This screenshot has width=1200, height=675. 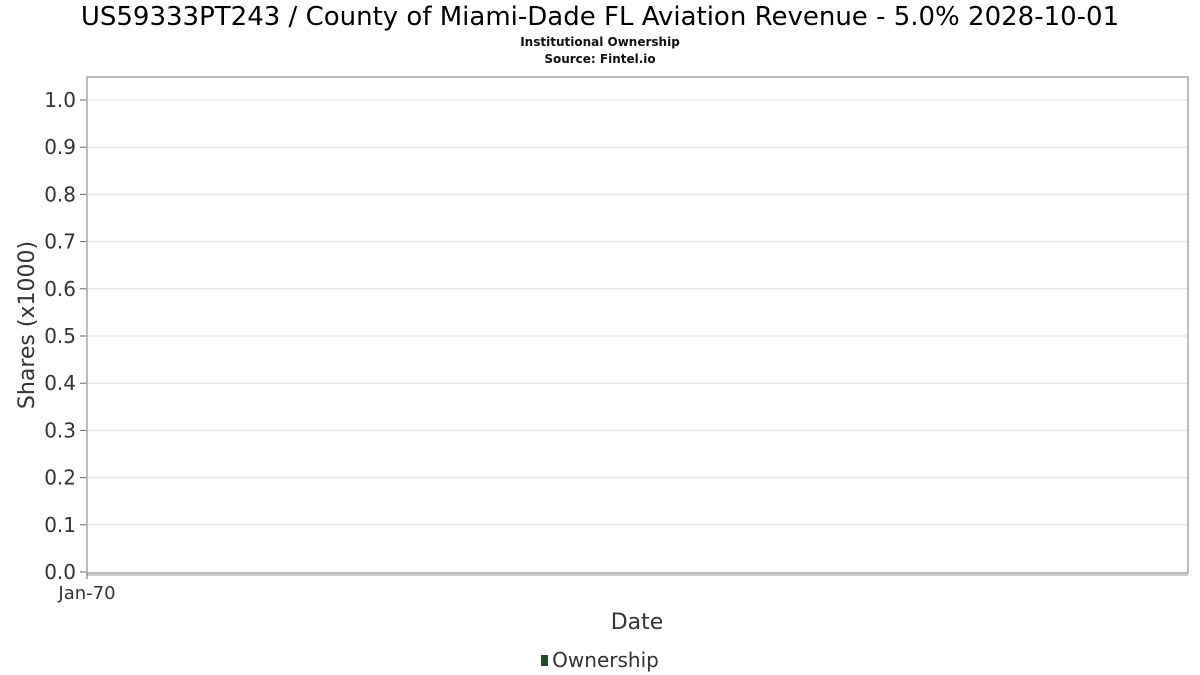 I want to click on y-tick-label: 0.1, so click(x=60, y=525).